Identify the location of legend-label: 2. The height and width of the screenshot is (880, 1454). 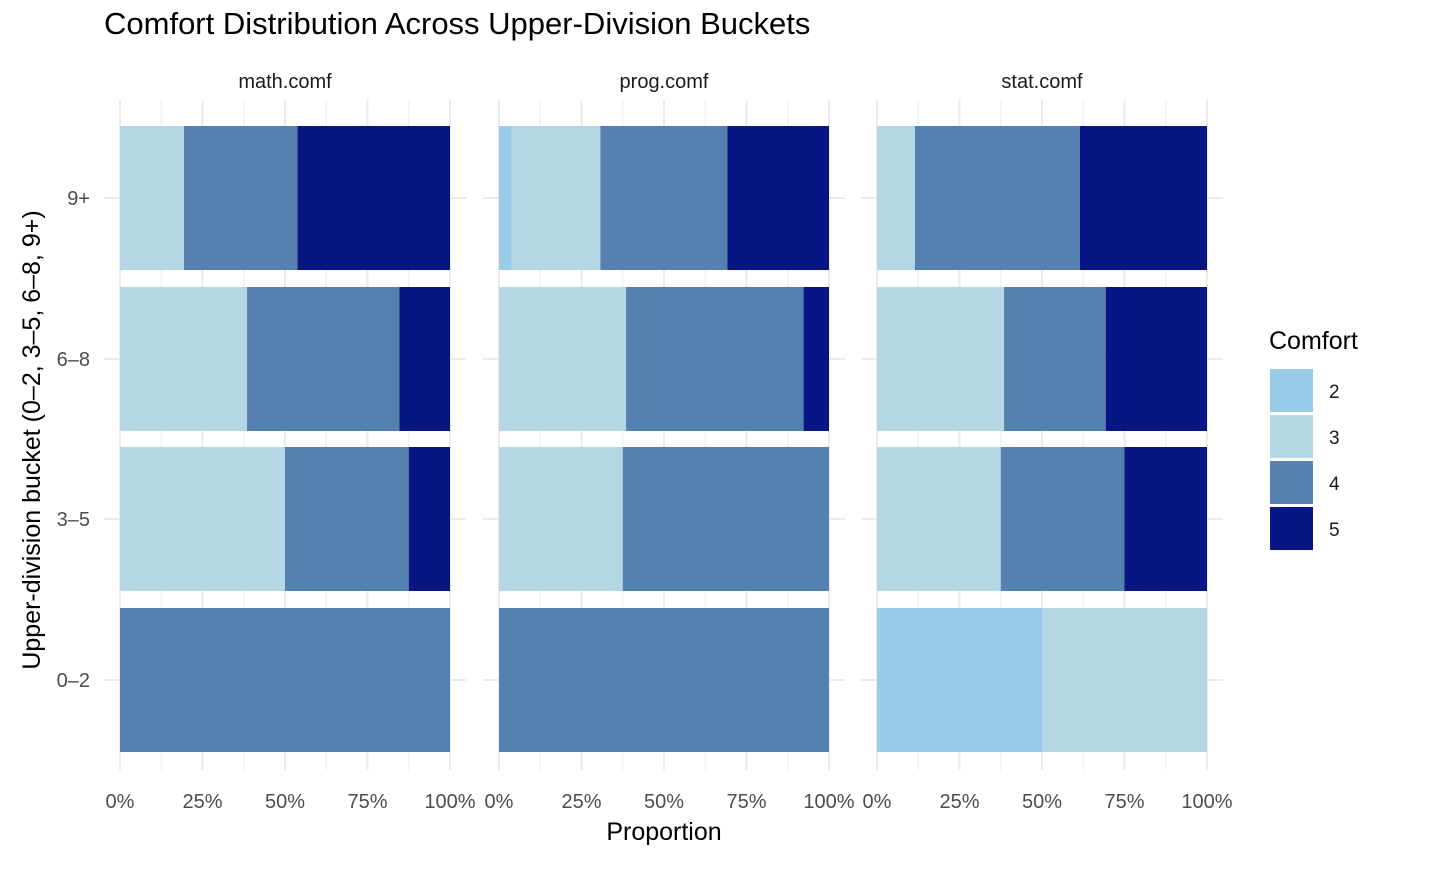
(1334, 392).